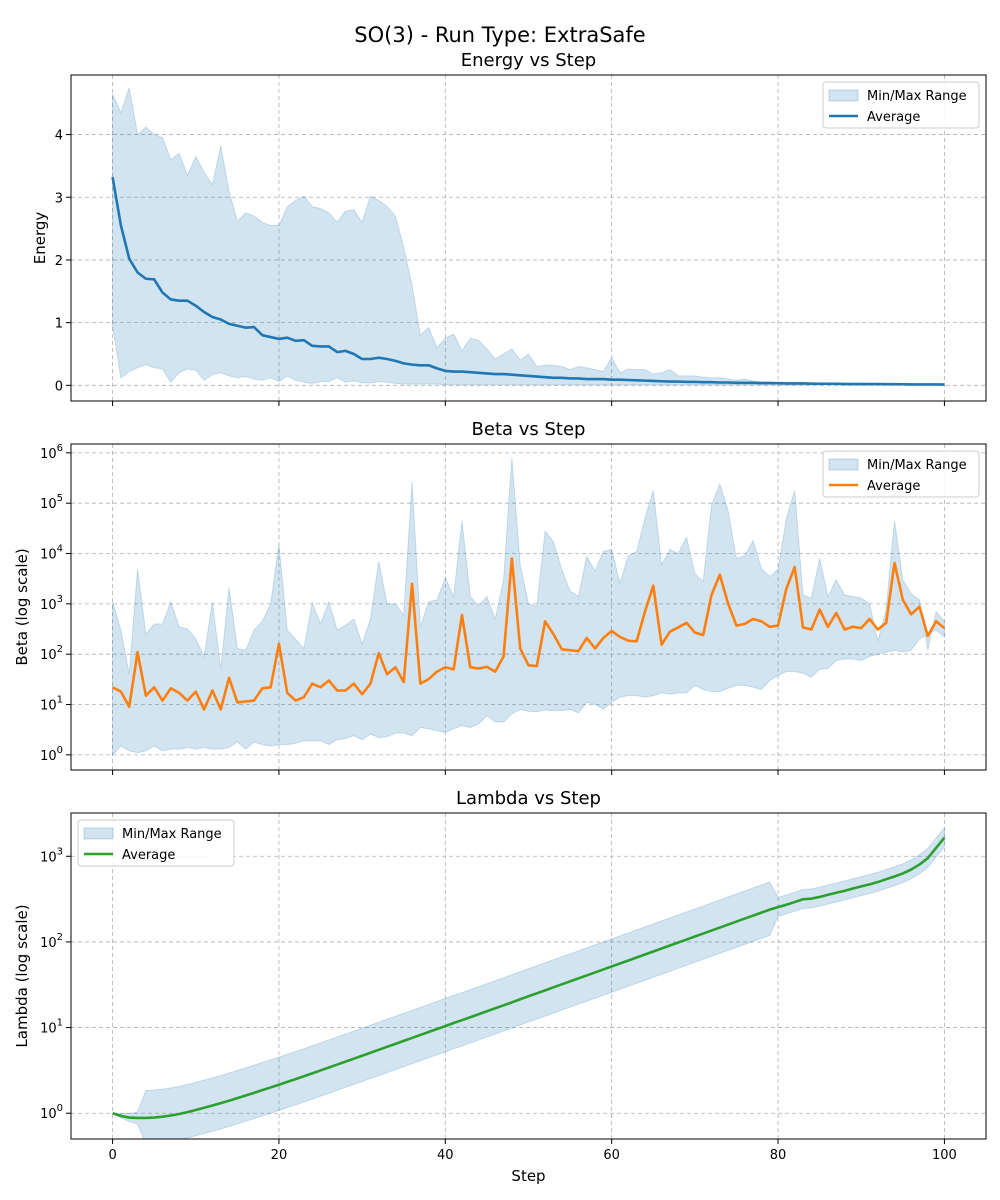 This screenshot has height=1200, width=1000. Describe the element at coordinates (59, 261) in the screenshot. I see `energy-y-tick-label: 2` at that location.